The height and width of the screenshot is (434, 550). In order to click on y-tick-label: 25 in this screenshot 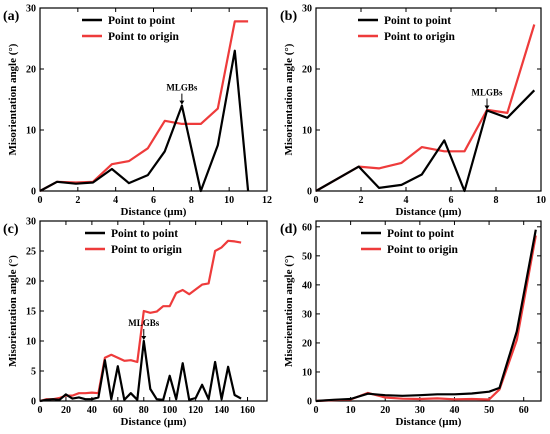, I will do `click(31, 252)`.